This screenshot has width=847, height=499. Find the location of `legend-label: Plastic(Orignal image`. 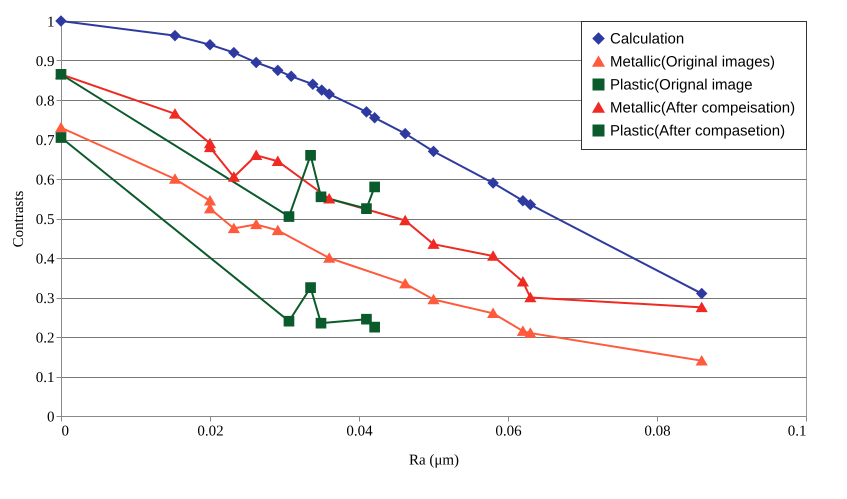

legend-label: Plastic(Orignal image is located at coordinates (681, 85).